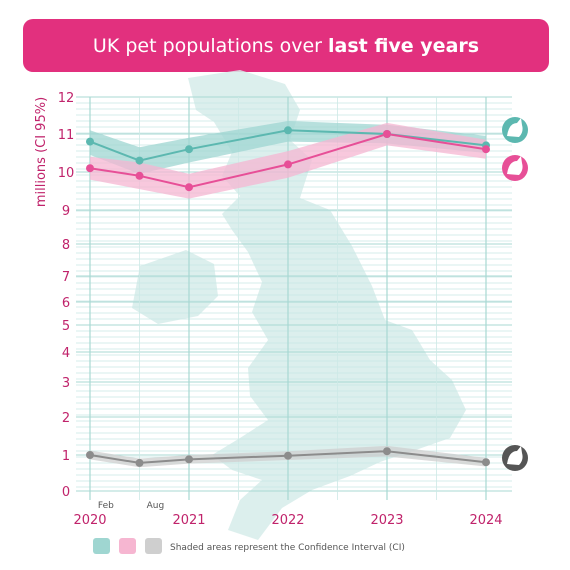 This screenshot has height=570, width=570. Describe the element at coordinates (106, 506) in the screenshot. I see `x-minor-label: Feb` at that location.